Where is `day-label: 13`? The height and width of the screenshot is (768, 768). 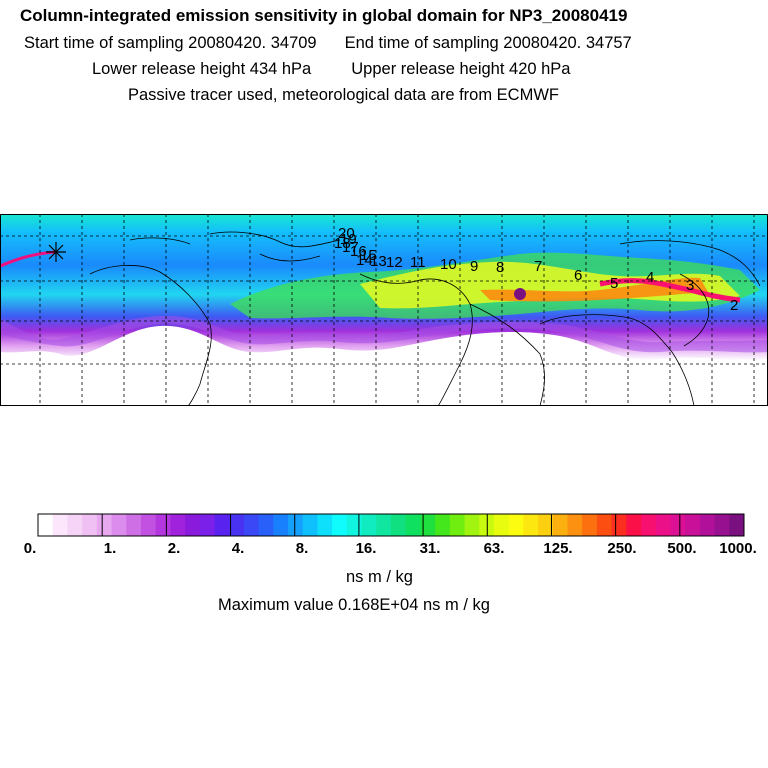 day-label: 13 is located at coordinates (378, 261).